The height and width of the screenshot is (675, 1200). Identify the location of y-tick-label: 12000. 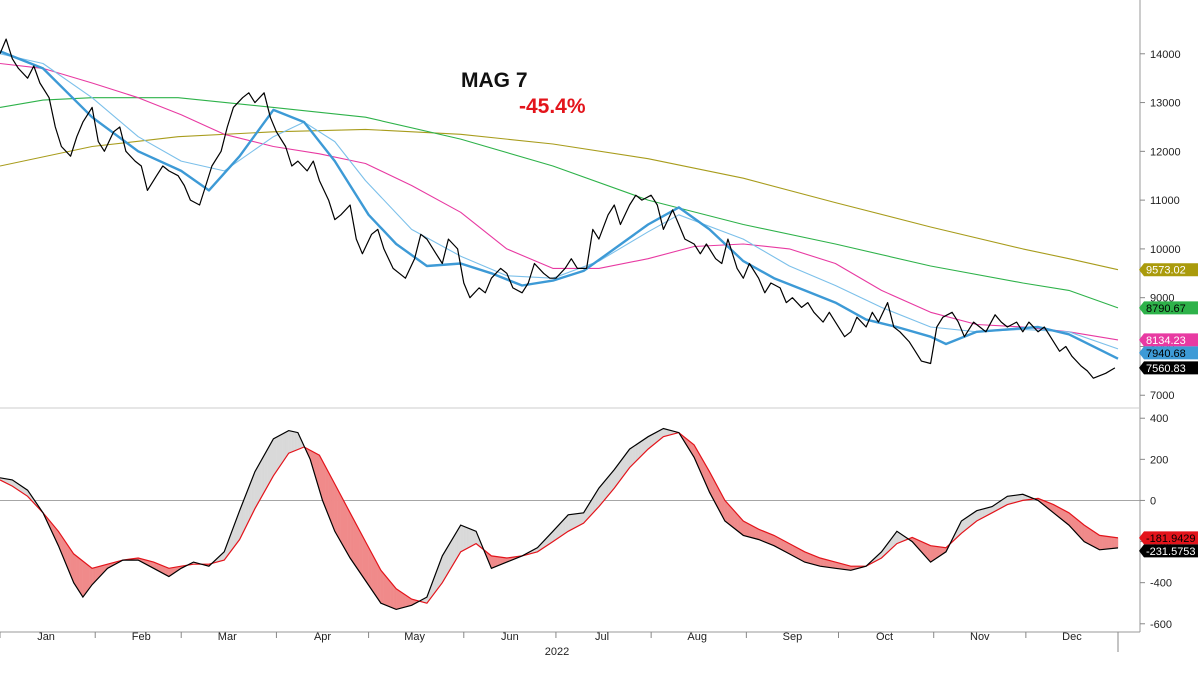
(1165, 152).